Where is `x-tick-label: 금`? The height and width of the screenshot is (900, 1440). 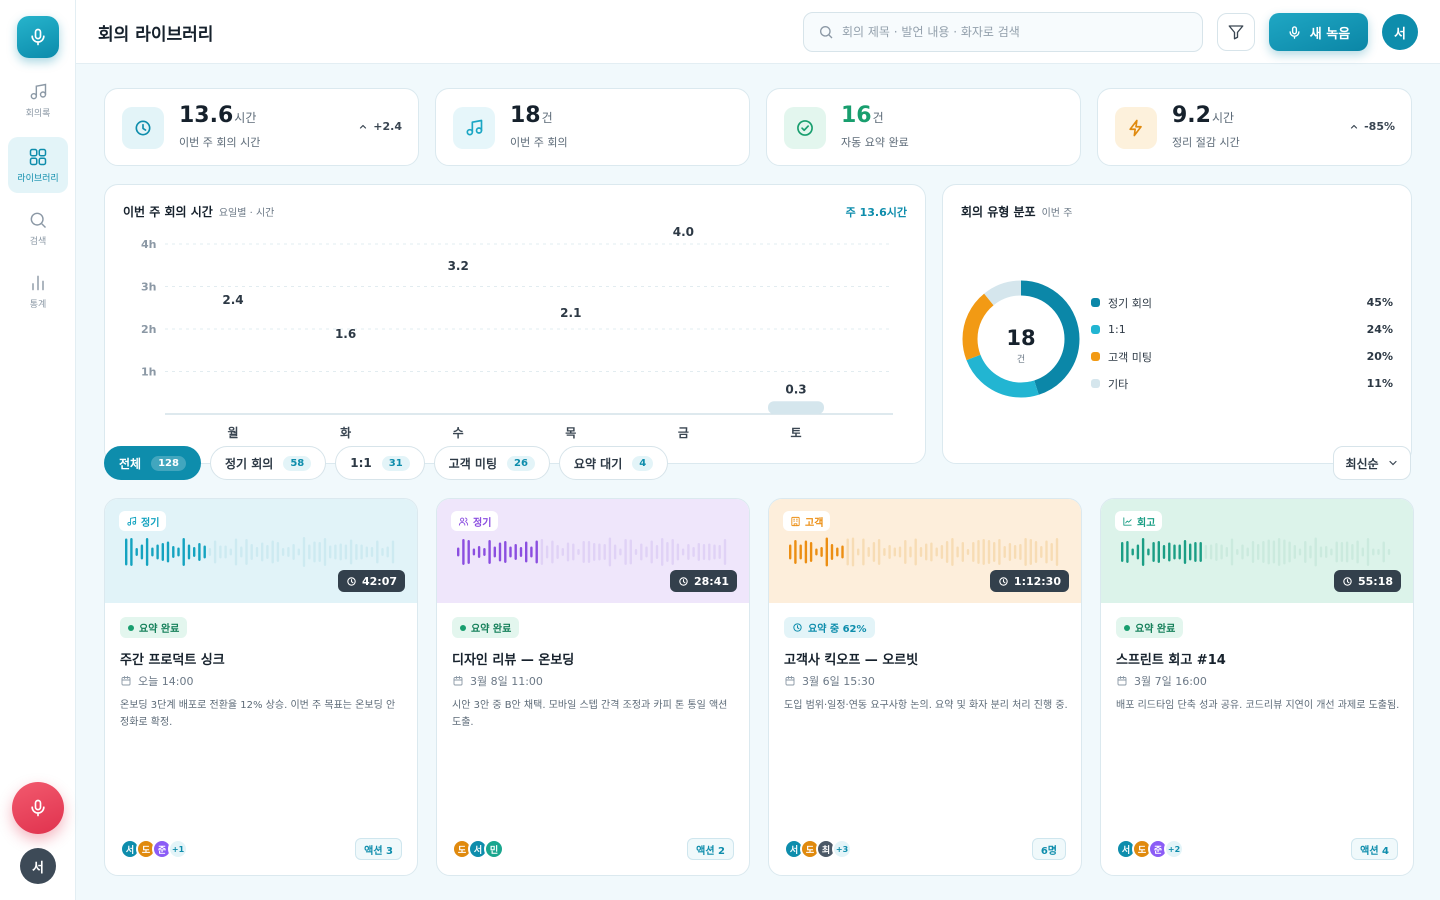 x-tick-label: 금 is located at coordinates (683, 433).